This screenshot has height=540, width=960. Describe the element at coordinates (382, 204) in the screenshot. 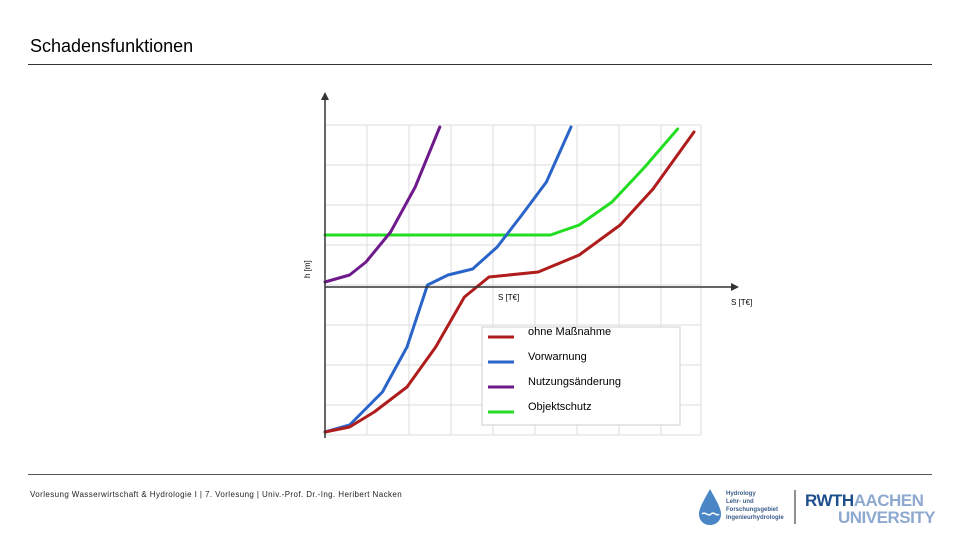

I see `series-line-nutzung` at that location.